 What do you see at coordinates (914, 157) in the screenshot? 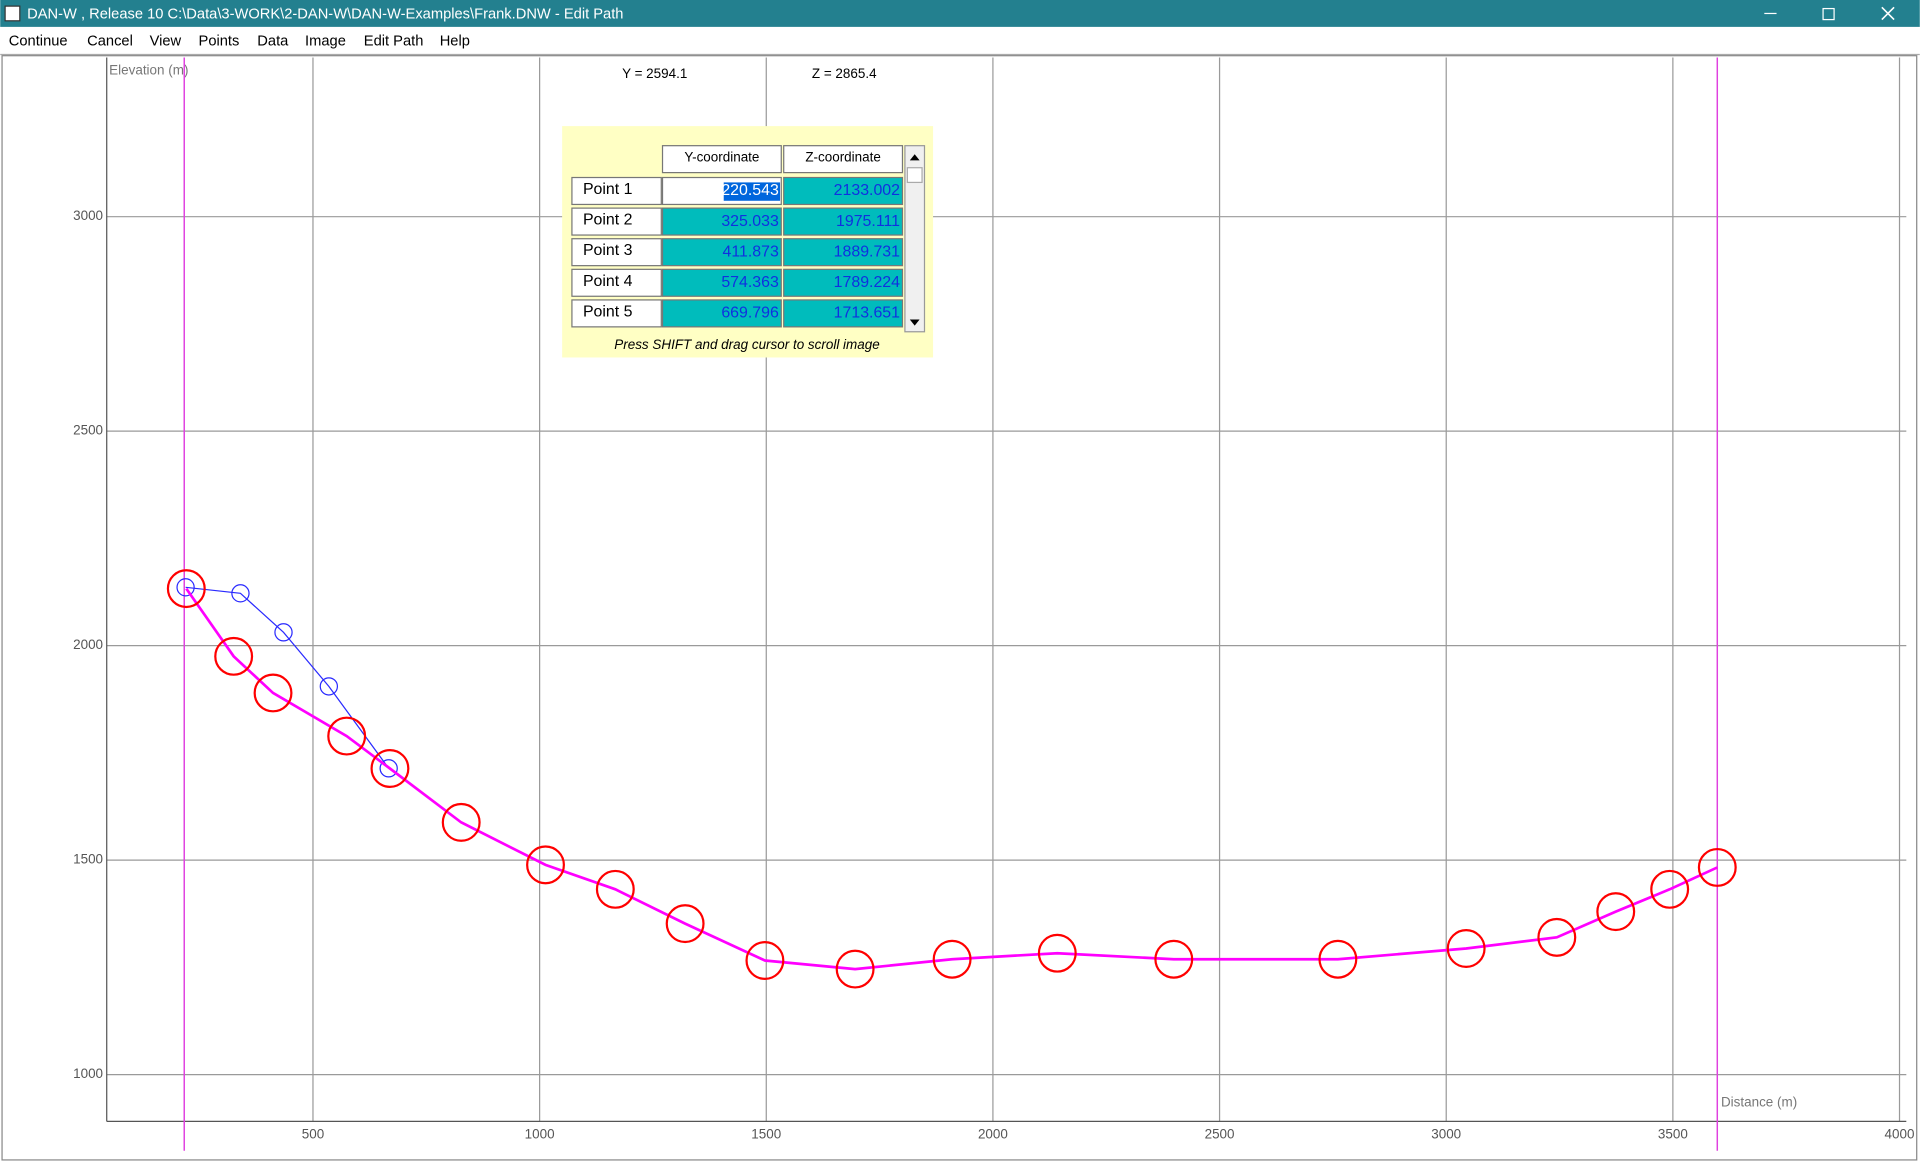
I see `scroll-up` at bounding box center [914, 157].